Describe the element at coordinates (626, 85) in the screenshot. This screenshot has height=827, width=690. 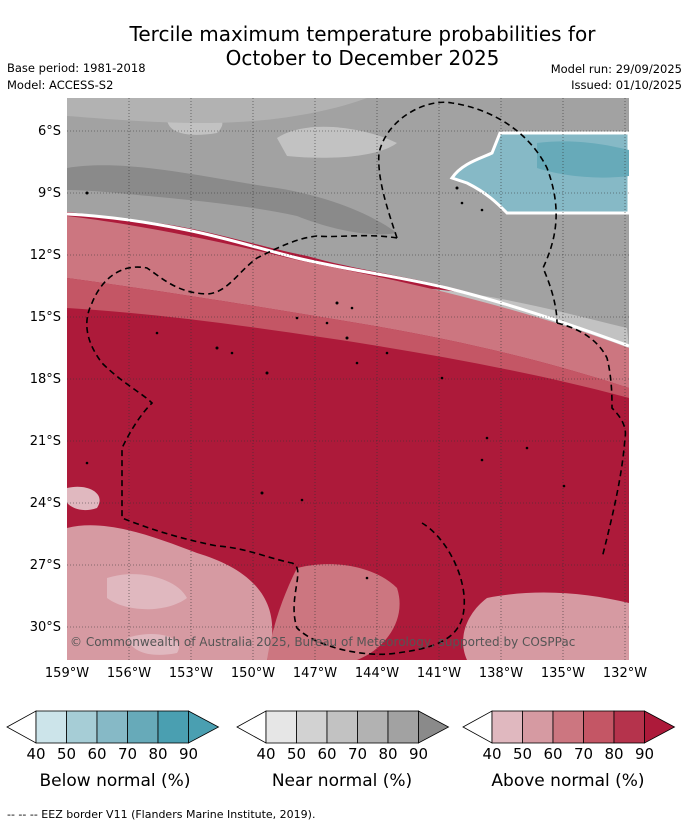
I see `issued-date: Issued: 01/10/2025` at that location.